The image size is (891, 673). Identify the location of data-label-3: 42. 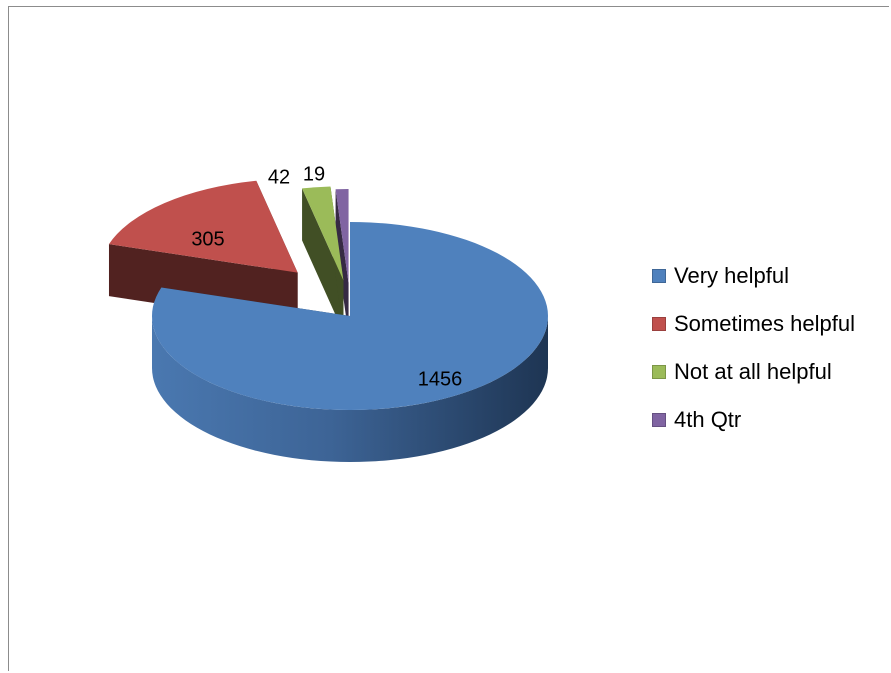
(279, 177).